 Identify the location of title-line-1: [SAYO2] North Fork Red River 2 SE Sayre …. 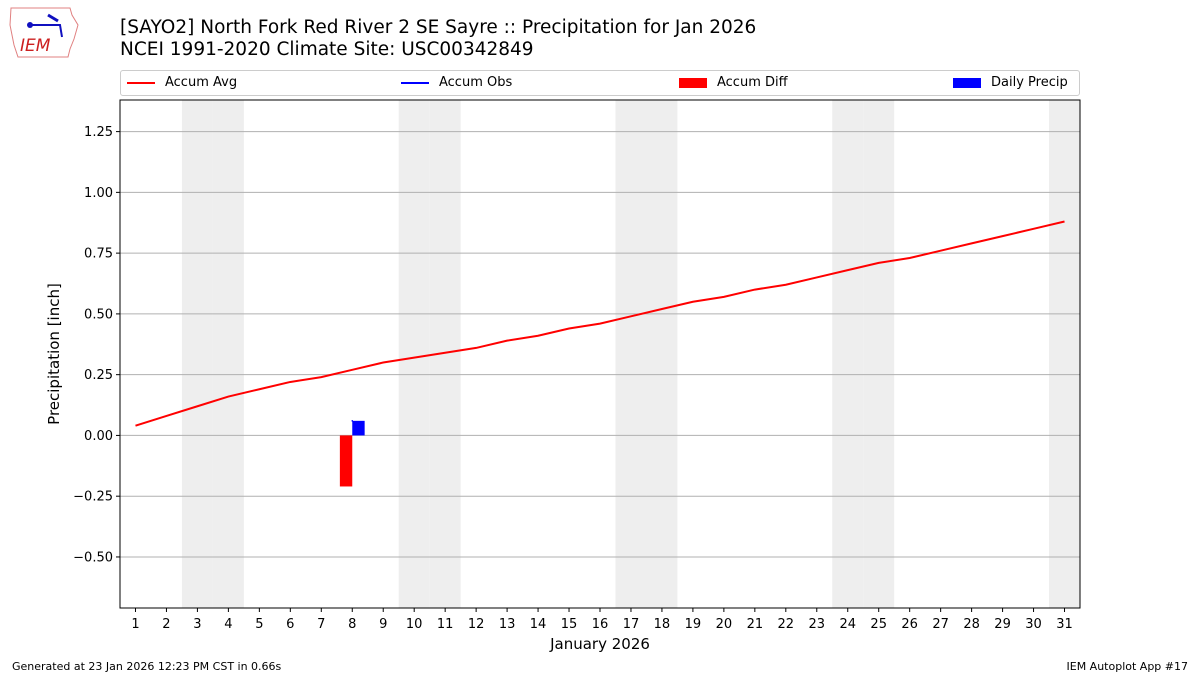
(438, 27).